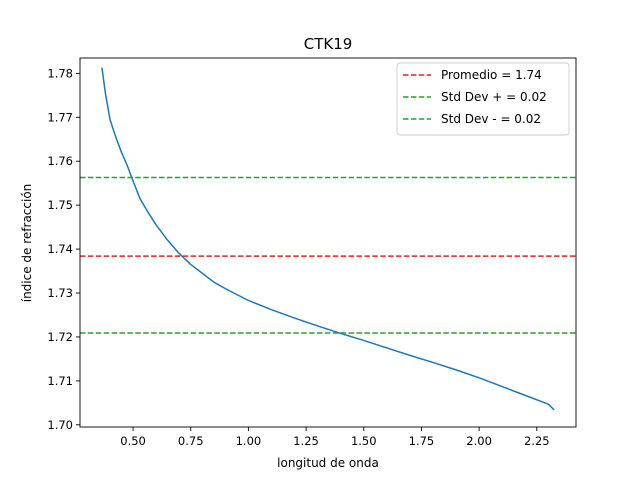 This screenshot has width=640, height=480. I want to click on y-tick-label: 1.70, so click(60, 425).